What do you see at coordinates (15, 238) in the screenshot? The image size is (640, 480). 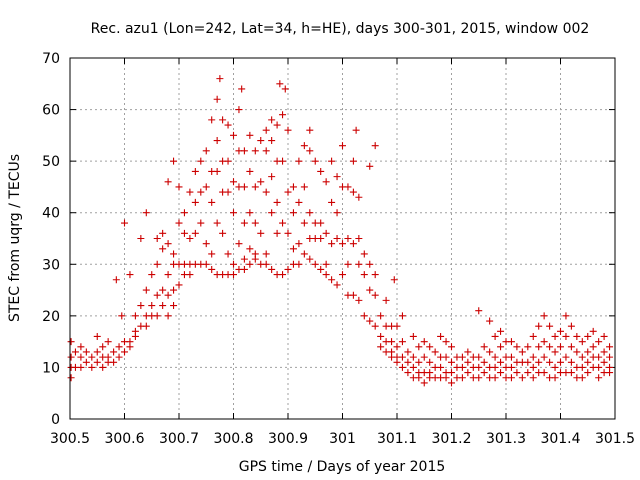 I see `y-axis-label: STEC from uqrg / TECUs` at bounding box center [15, 238].